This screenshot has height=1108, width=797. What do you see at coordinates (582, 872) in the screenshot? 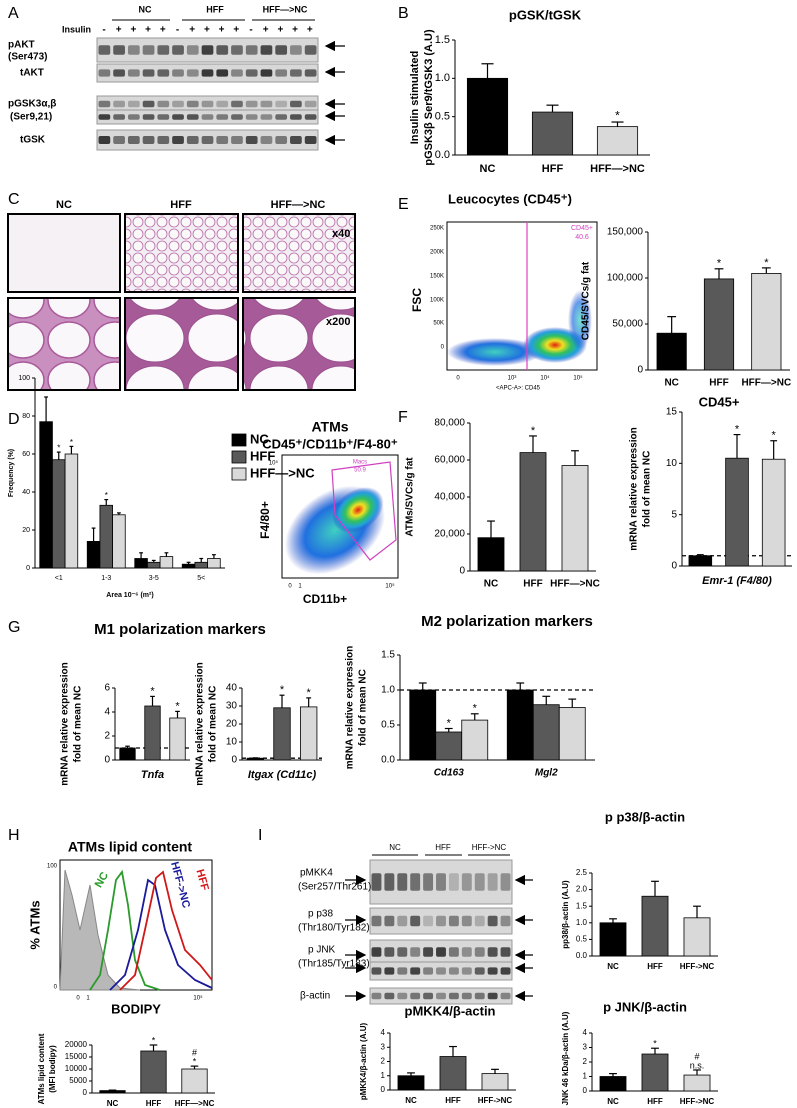
I see `y-tick-label: 2.5` at bounding box center [582, 872].